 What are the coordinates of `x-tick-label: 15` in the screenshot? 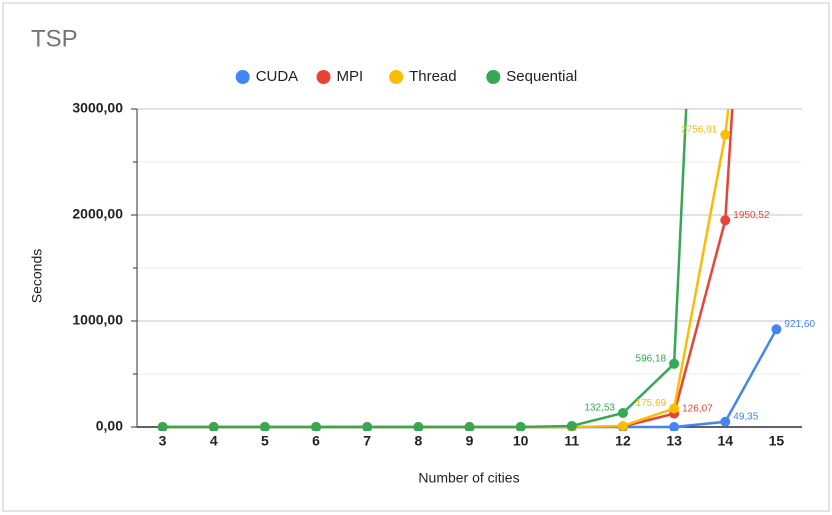 It's located at (777, 441).